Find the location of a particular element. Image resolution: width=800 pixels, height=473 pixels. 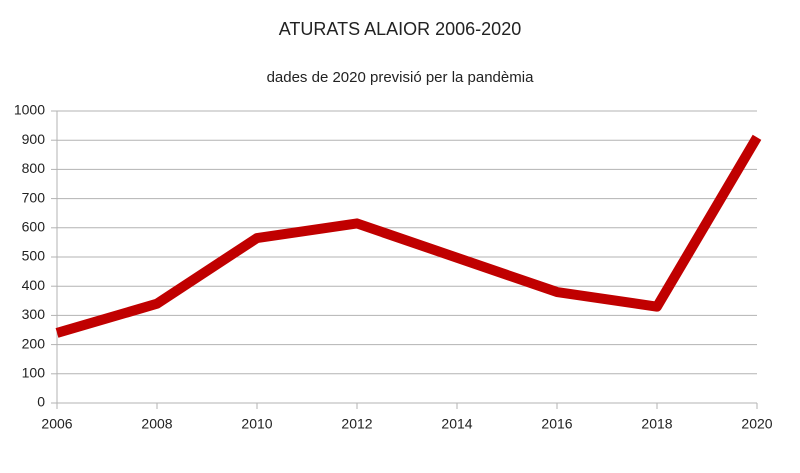

chart-title: ATURATS ALAIOR 2006-2020 is located at coordinates (400, 29).